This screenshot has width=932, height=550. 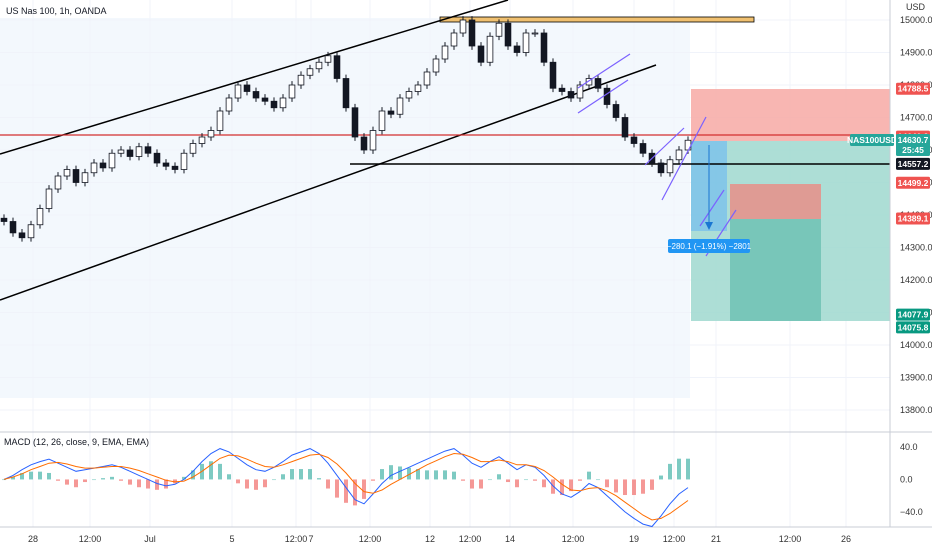 What do you see at coordinates (150, 539) in the screenshot?
I see `x-tick-label: Jul` at bounding box center [150, 539].